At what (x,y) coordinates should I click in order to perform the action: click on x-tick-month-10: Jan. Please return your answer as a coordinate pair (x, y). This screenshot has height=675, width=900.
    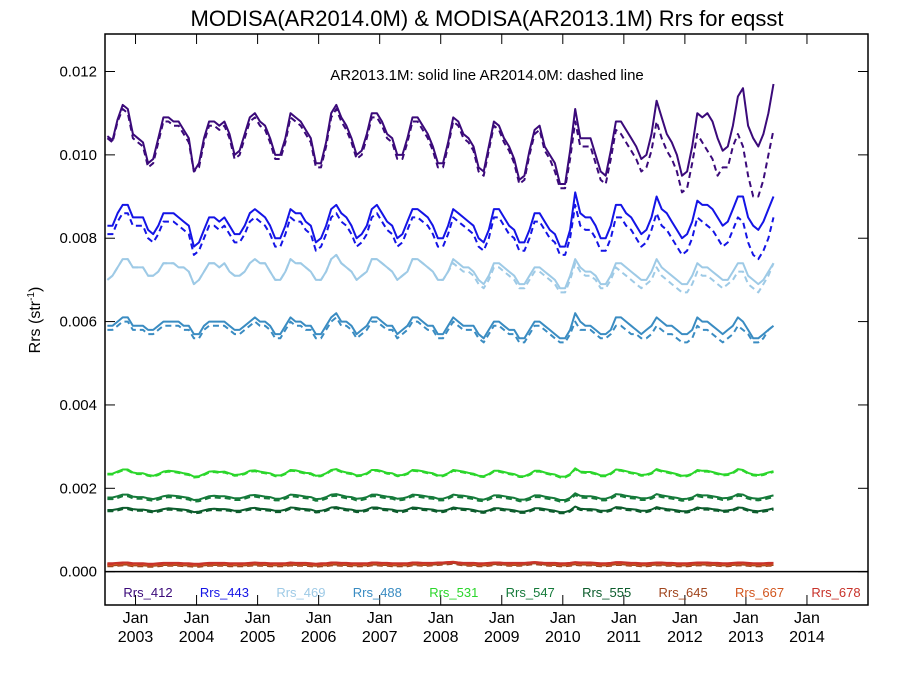
    Looking at the image, I should click on (746, 618).